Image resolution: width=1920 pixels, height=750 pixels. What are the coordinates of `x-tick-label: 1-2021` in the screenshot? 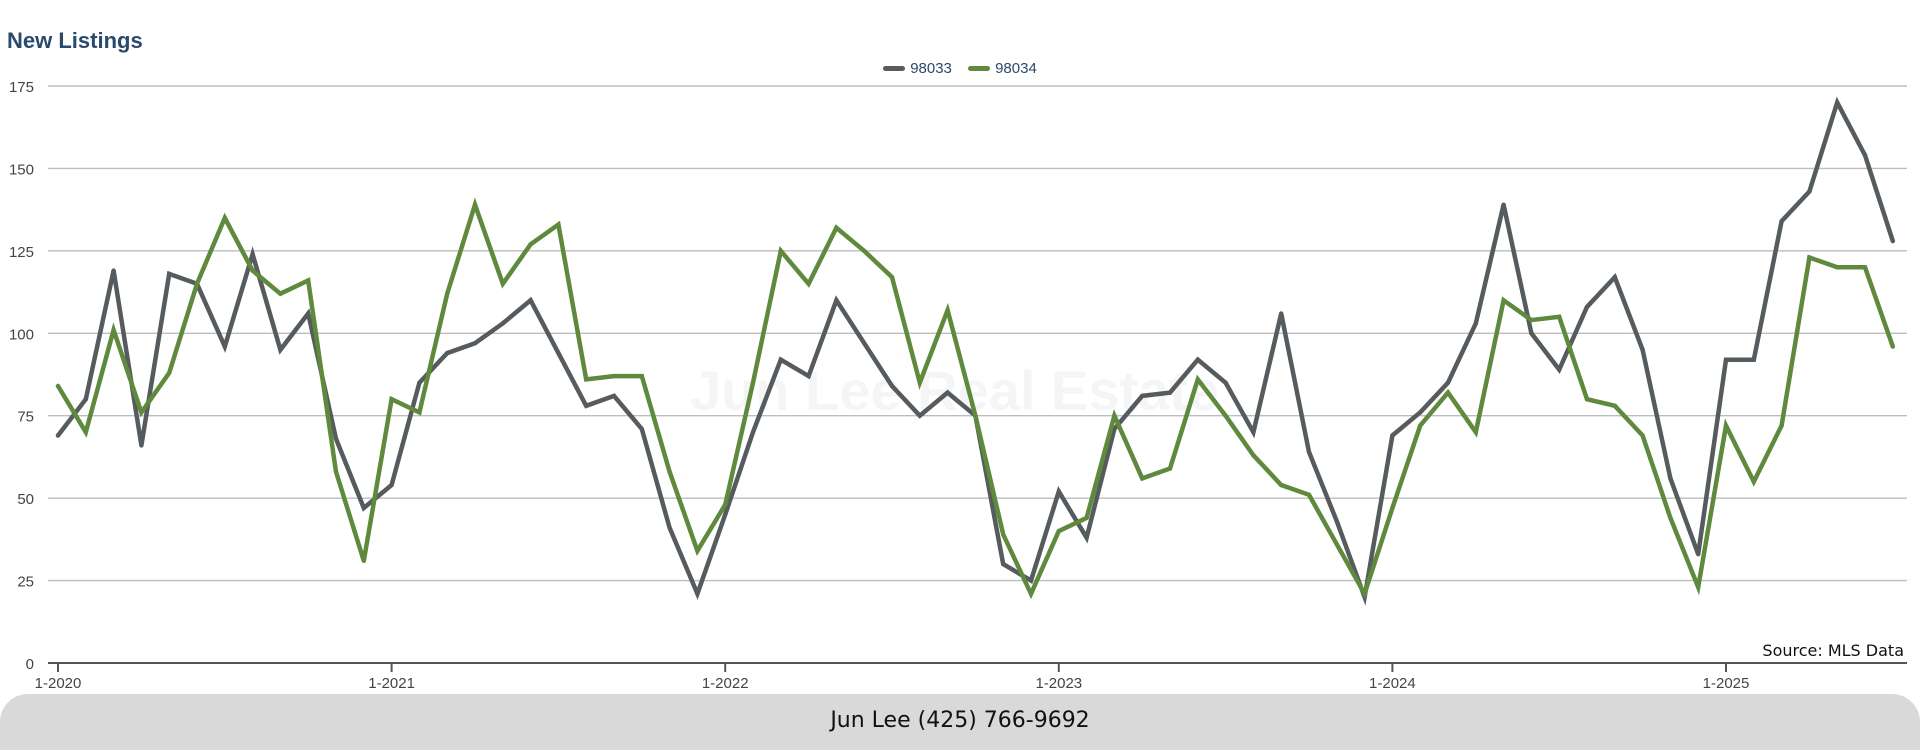 It's located at (391, 683).